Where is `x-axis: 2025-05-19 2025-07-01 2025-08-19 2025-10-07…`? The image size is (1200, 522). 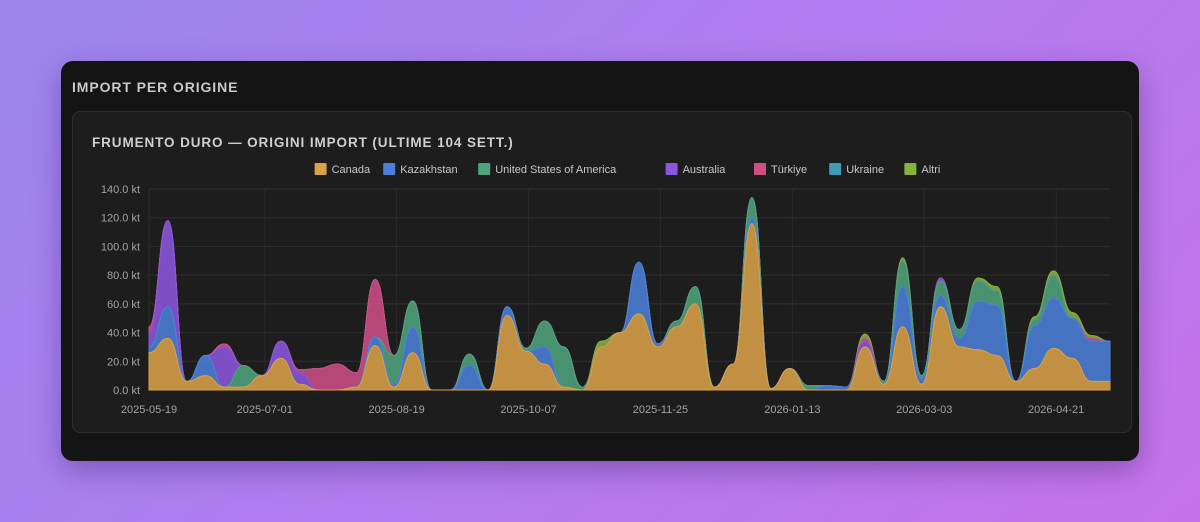
x-axis: 2025-05-19 2025-07-01 2025-08-19 2025-10-07… is located at coordinates (602, 410).